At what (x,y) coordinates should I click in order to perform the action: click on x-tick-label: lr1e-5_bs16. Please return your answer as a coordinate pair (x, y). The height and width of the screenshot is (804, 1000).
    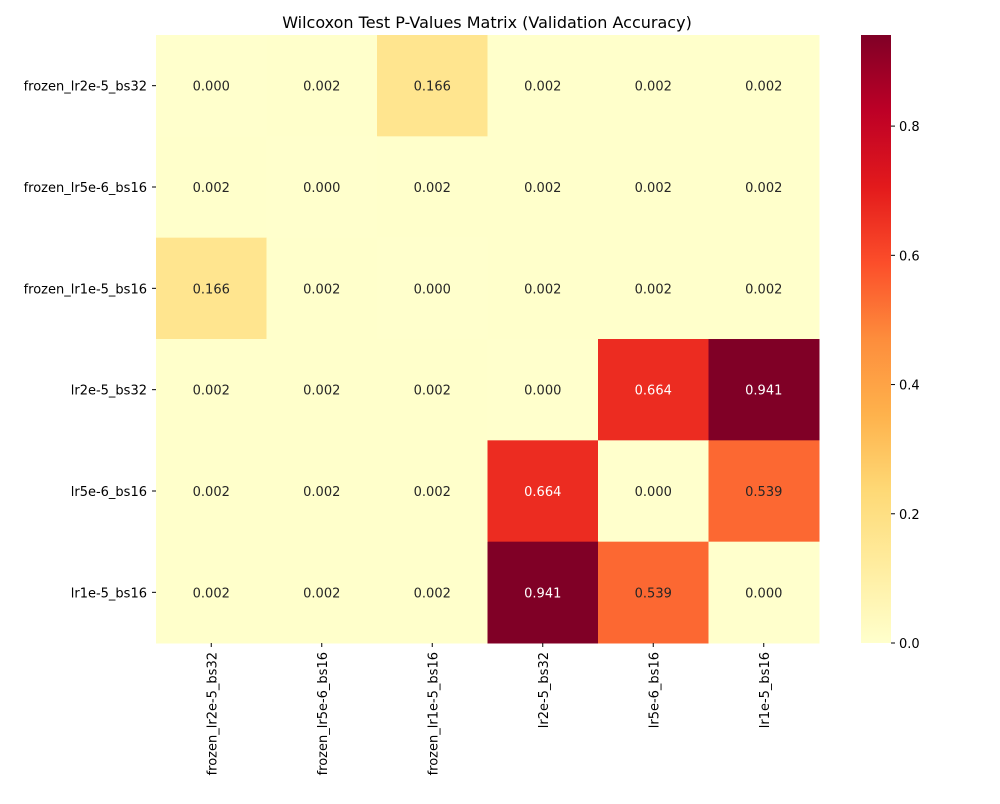
    Looking at the image, I should click on (765, 690).